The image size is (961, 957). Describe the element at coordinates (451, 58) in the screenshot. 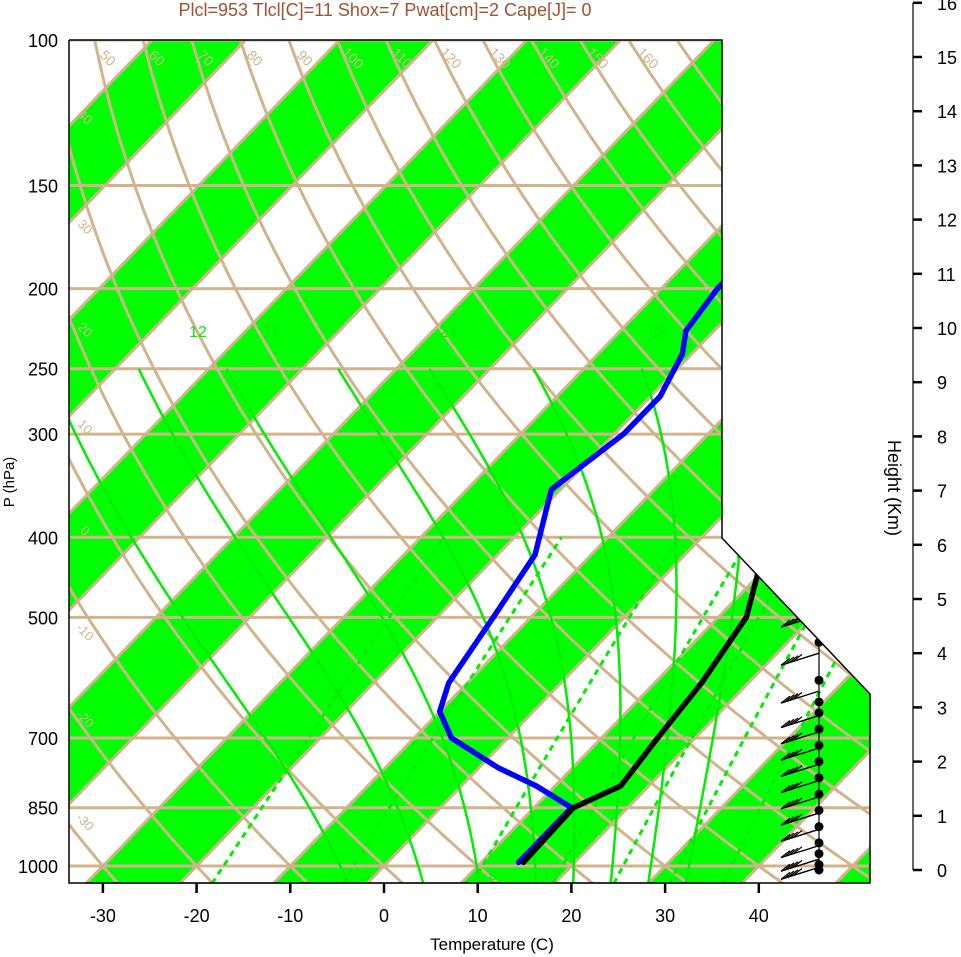

I see `dry-adiabat-label: 120` at that location.